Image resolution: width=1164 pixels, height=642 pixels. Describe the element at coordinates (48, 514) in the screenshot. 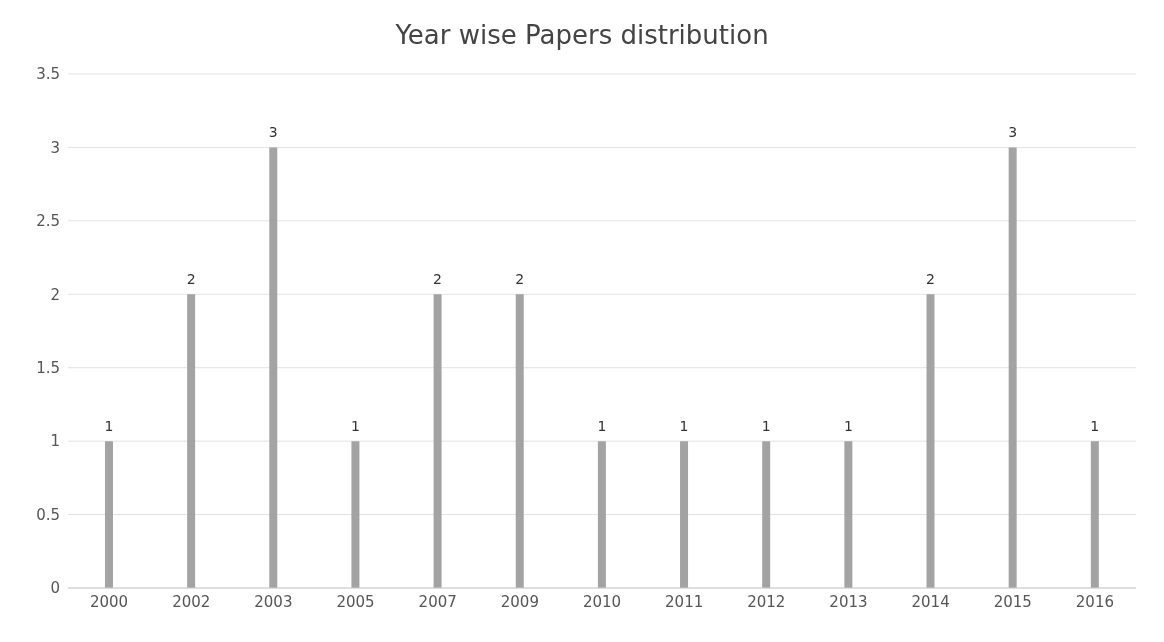

I see `y-tick-label: 0.5` at that location.